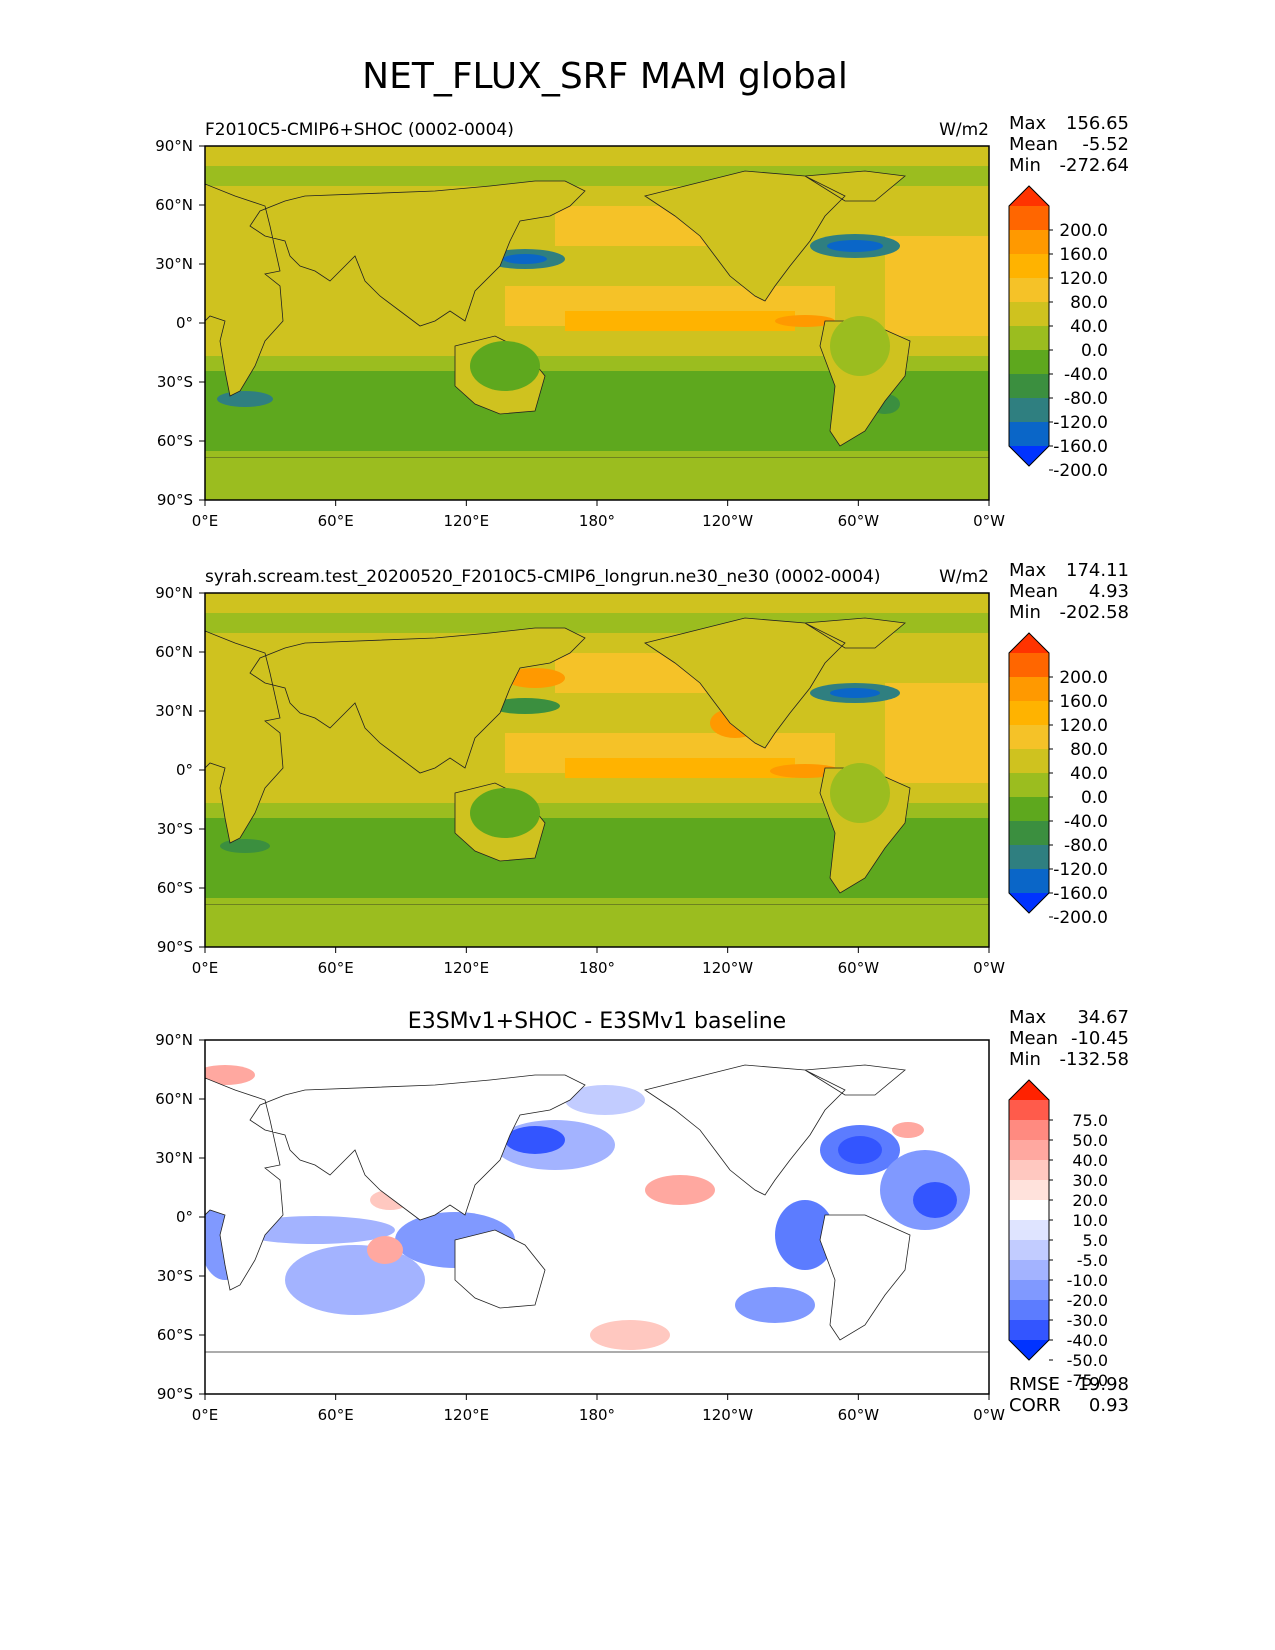 The height and width of the screenshot is (1650, 1275). What do you see at coordinates (1028, 123) in the screenshot?
I see `stat-label-max: Max` at bounding box center [1028, 123].